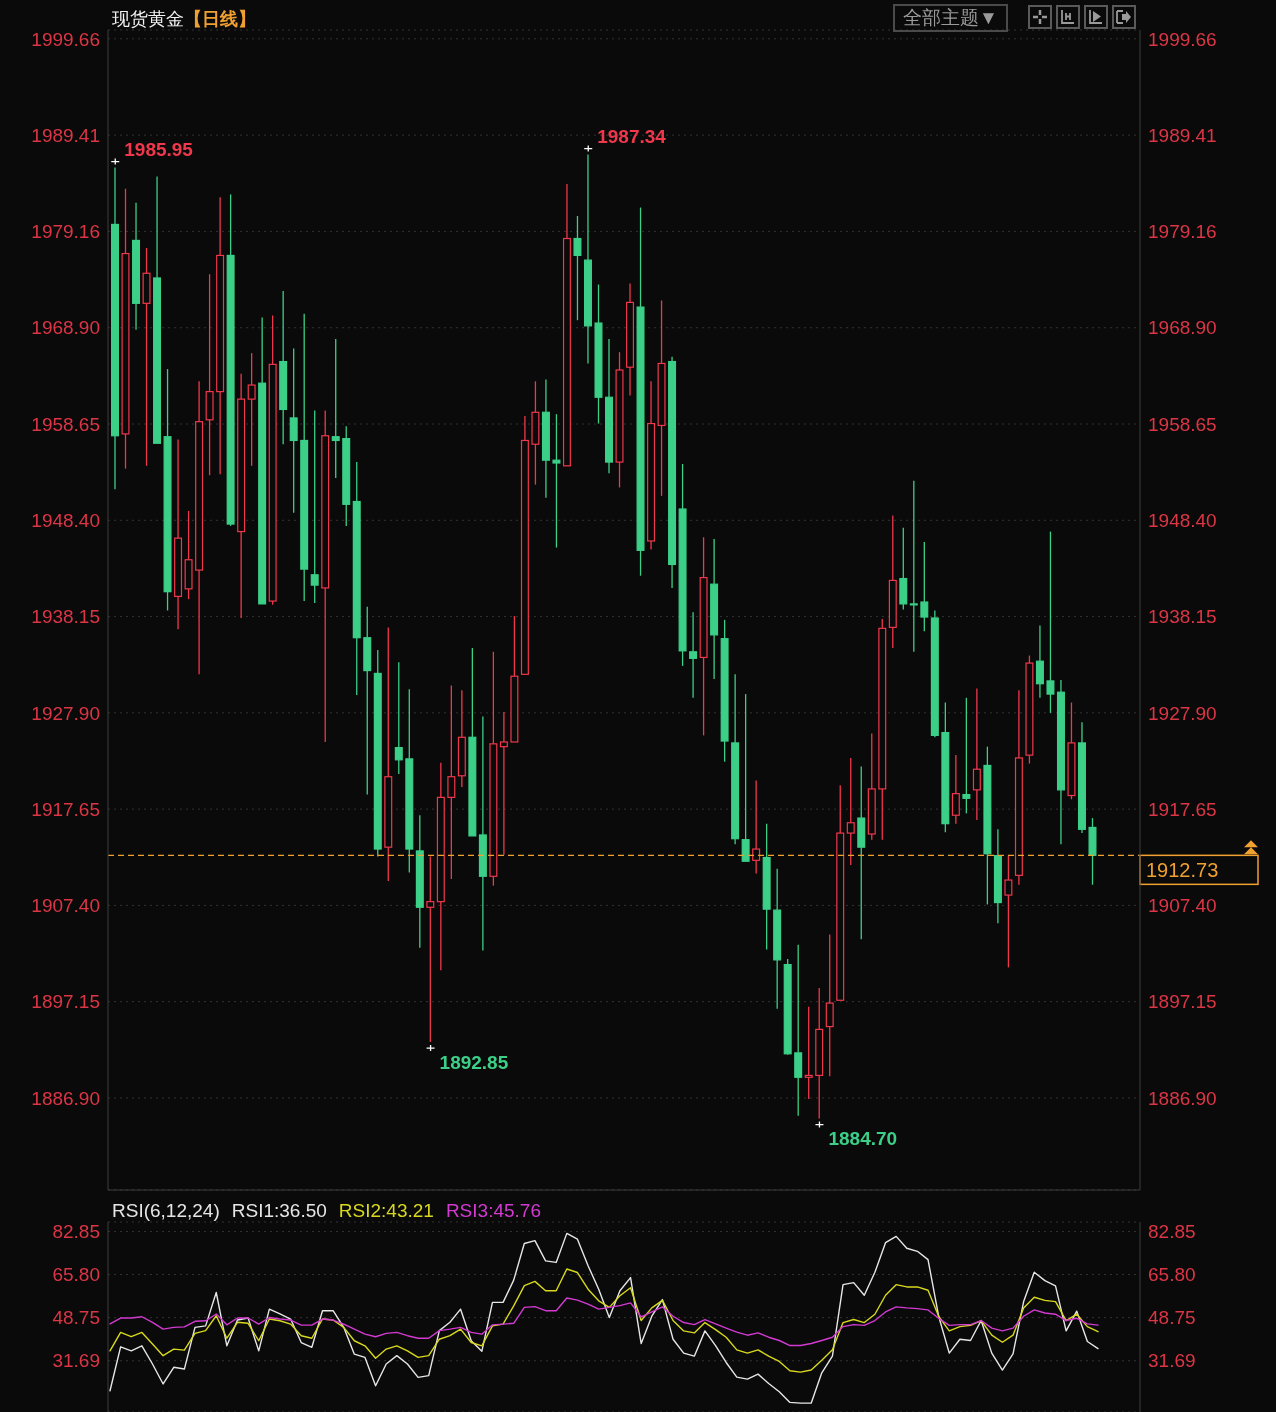  What do you see at coordinates (65, 328) in the screenshot?
I see `y-tick-label: 1968.90` at bounding box center [65, 328].